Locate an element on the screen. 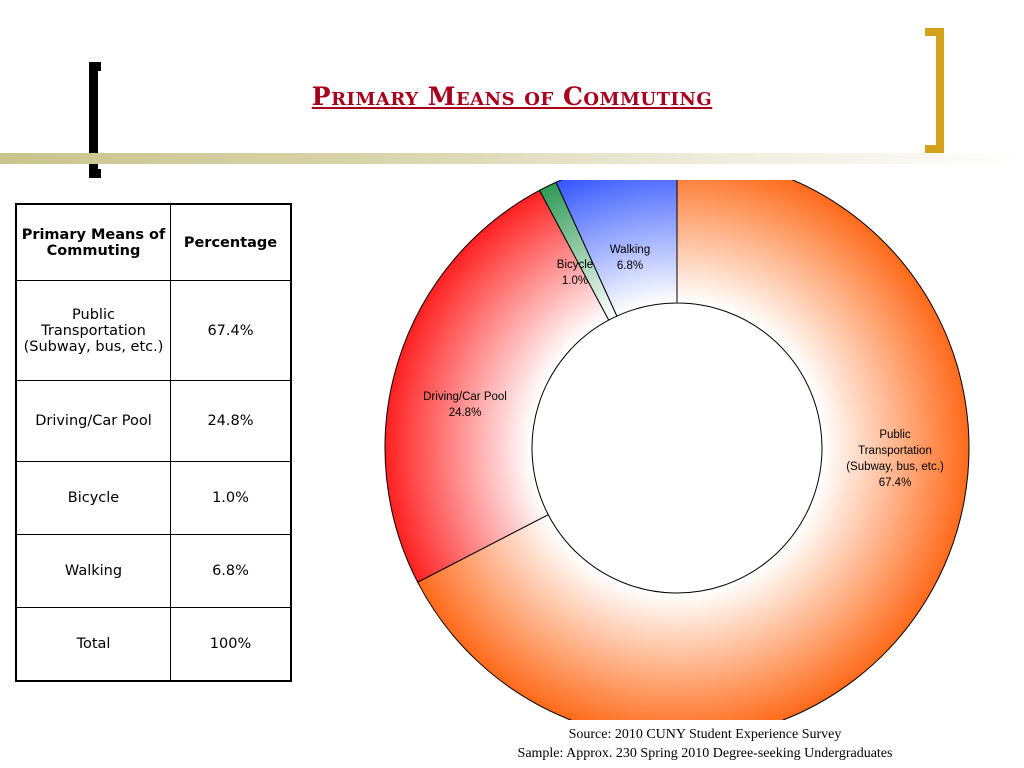 The width and height of the screenshot is (1024, 768). table-cell-percentage: 6.8% is located at coordinates (231, 571).